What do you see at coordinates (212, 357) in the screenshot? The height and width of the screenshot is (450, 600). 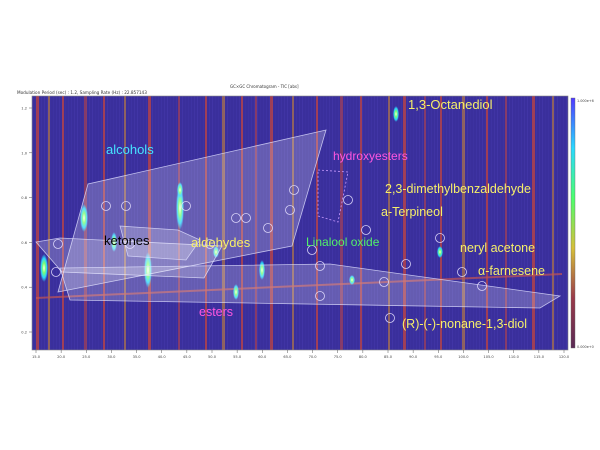 I see `x-tick-label: 50.0` at bounding box center [212, 357].